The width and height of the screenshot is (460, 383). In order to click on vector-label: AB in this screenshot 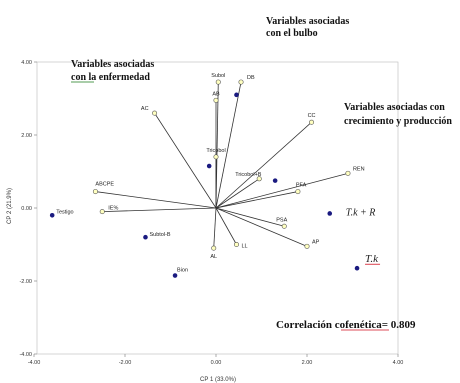, I will do `click(216, 94)`.